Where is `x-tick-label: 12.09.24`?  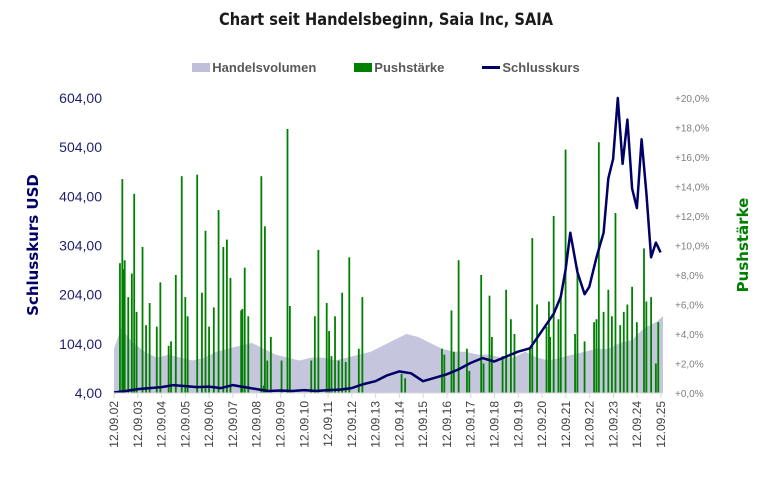 x-tick-label: 12.09.24 is located at coordinates (637, 424).